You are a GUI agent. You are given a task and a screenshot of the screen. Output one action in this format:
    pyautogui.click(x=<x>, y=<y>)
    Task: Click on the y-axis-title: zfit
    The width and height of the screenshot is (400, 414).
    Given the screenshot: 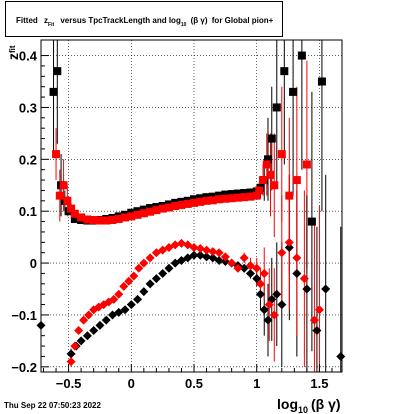 What is the action you would take?
    pyautogui.click(x=13, y=52)
    